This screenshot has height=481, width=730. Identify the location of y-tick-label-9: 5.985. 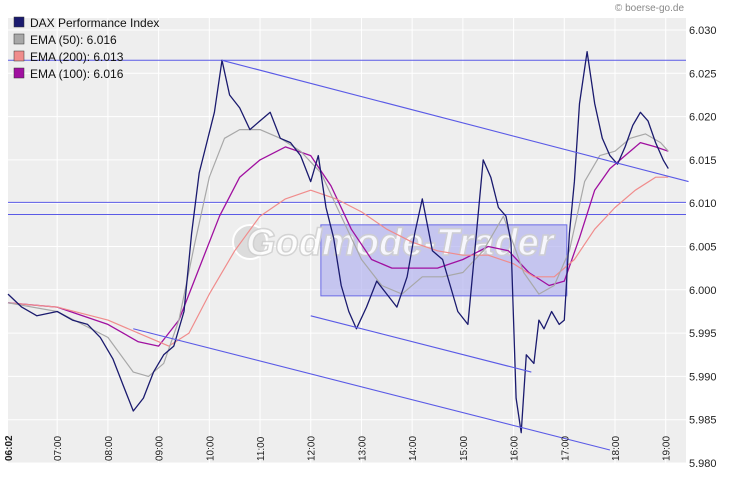
(703, 421).